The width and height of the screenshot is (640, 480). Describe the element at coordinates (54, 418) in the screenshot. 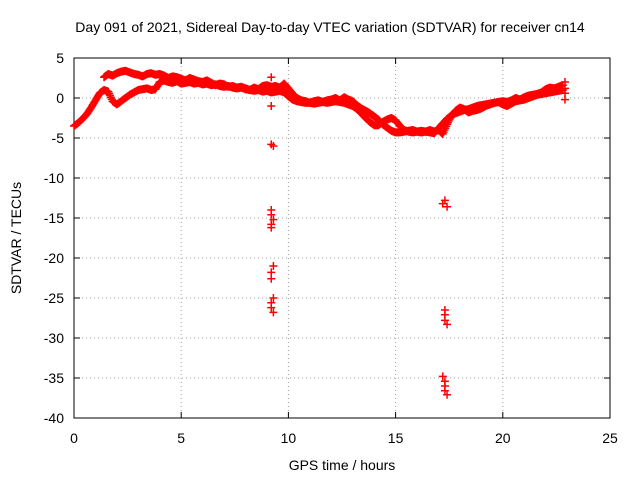

I see `y-tick-label: -40` at that location.